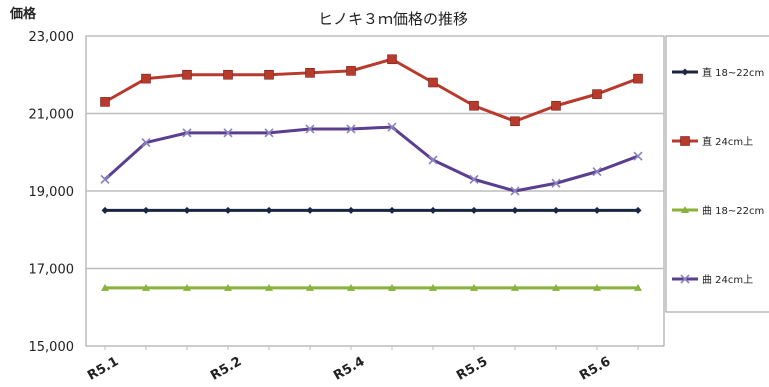  I want to click on x-tick-label: R5.2, so click(226, 369).